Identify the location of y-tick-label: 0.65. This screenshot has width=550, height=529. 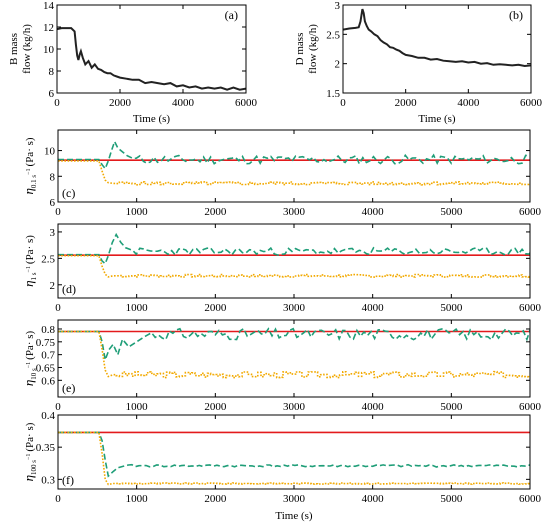
(46, 368).